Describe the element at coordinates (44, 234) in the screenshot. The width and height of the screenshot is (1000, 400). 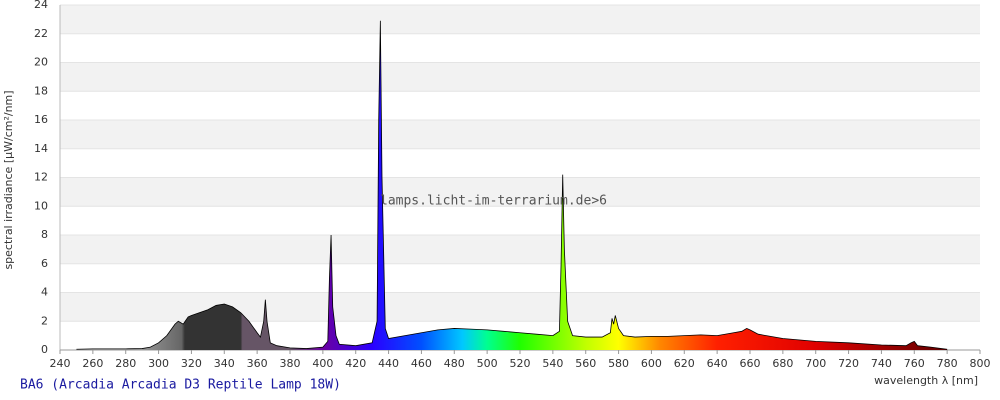
I see `y-tick-label: 8` at that location.